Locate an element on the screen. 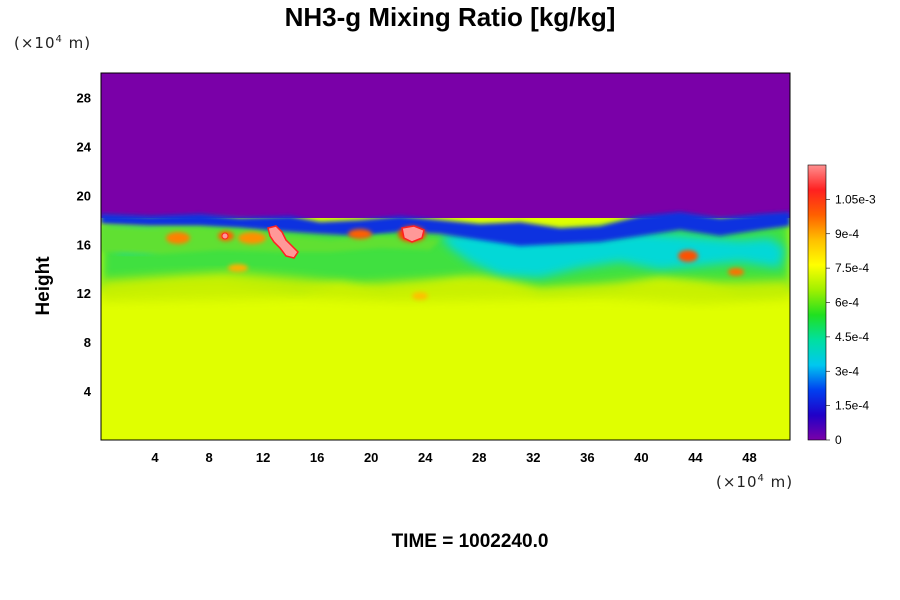 This screenshot has width=900, height=600. x-tick-label: 12 is located at coordinates (263, 457).